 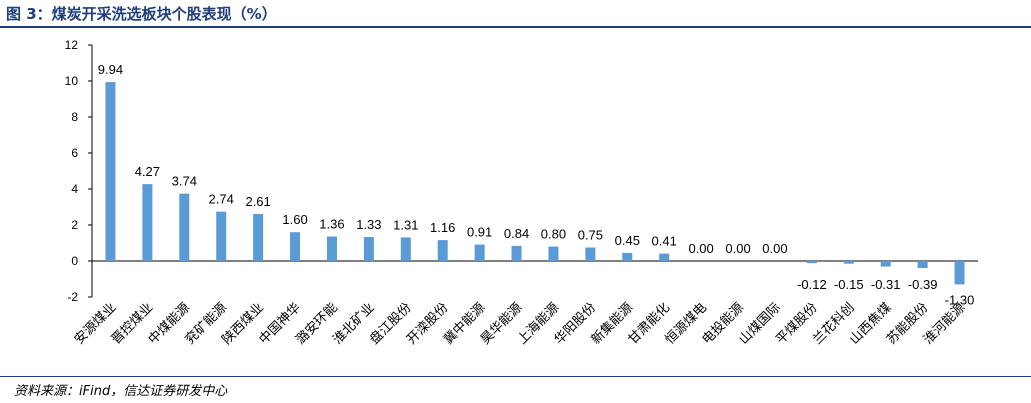 What do you see at coordinates (553, 234) in the screenshot?
I see `data-label: 0.80` at bounding box center [553, 234].